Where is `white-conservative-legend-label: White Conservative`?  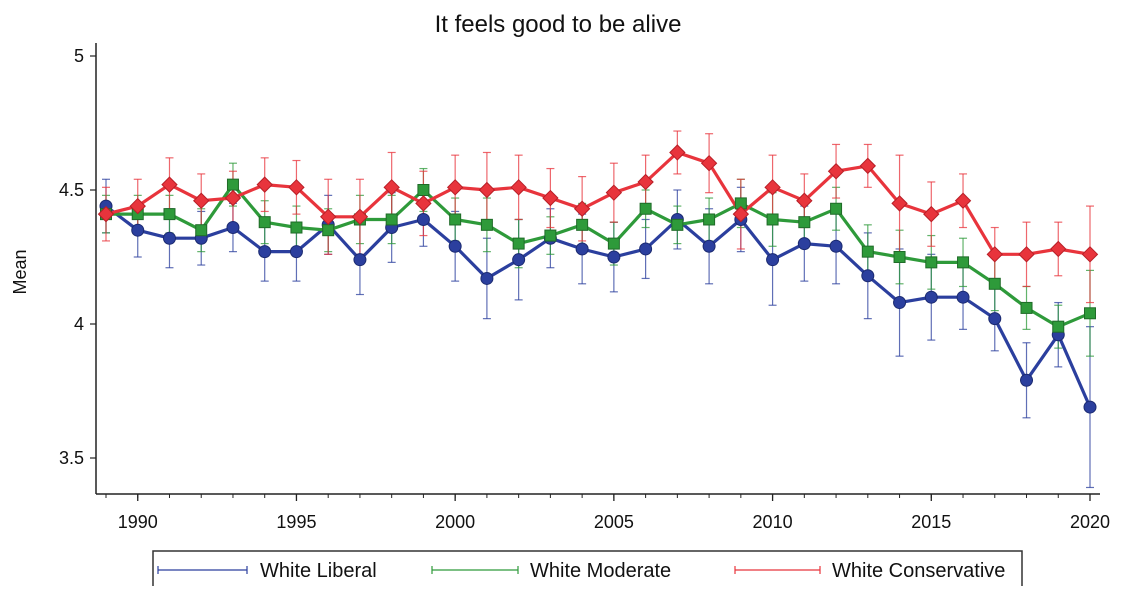
white-conservative-legend-label: White Conservative is located at coordinates (918, 571).